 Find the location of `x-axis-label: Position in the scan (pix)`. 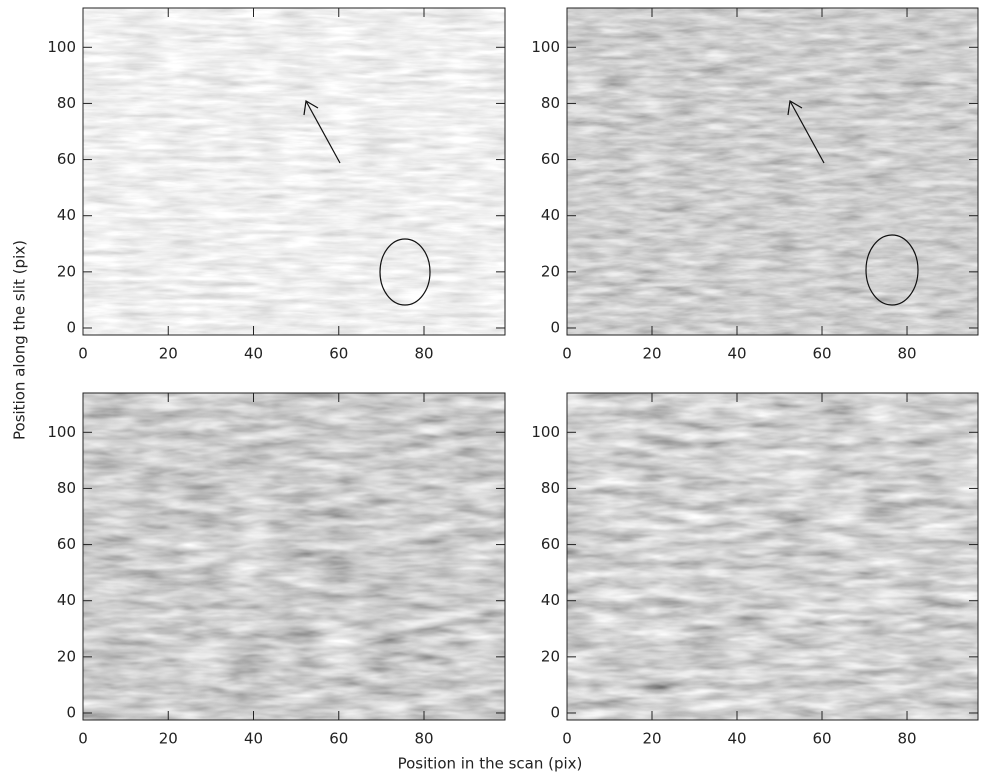

x-axis-label: Position in the scan (pix) is located at coordinates (490, 764).